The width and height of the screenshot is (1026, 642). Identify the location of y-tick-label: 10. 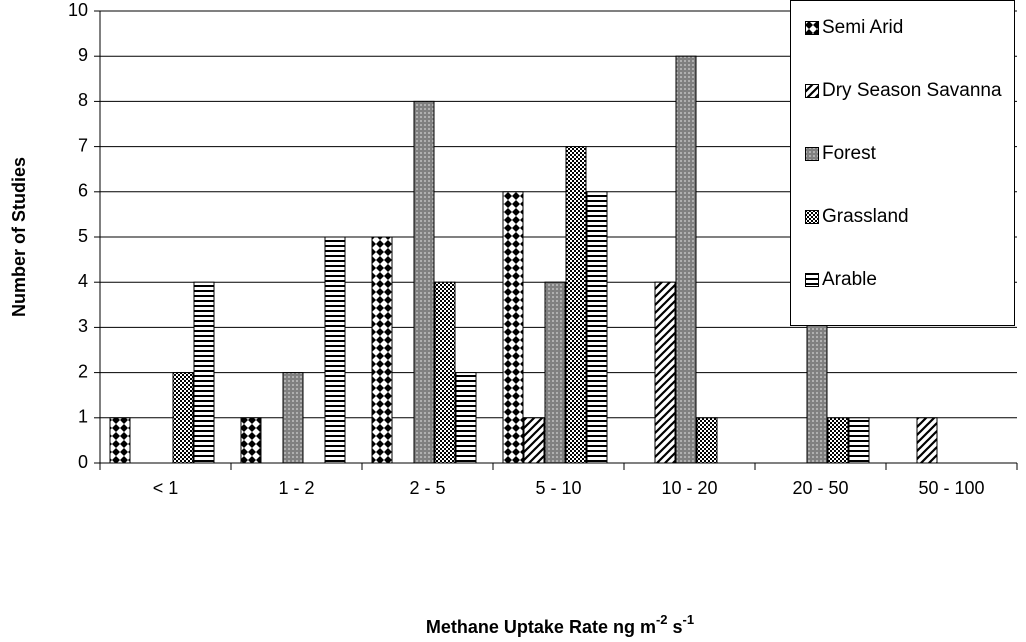
(78, 10).